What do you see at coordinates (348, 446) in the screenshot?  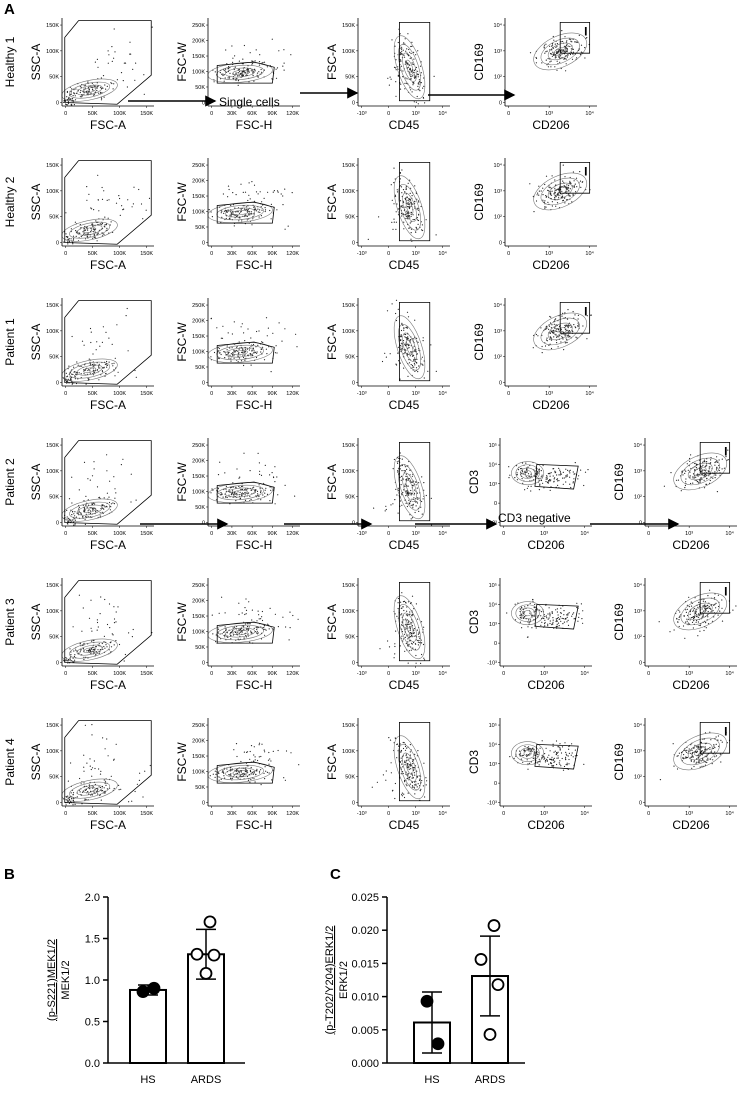 I see `y-tick-label: 150K` at bounding box center [348, 446].